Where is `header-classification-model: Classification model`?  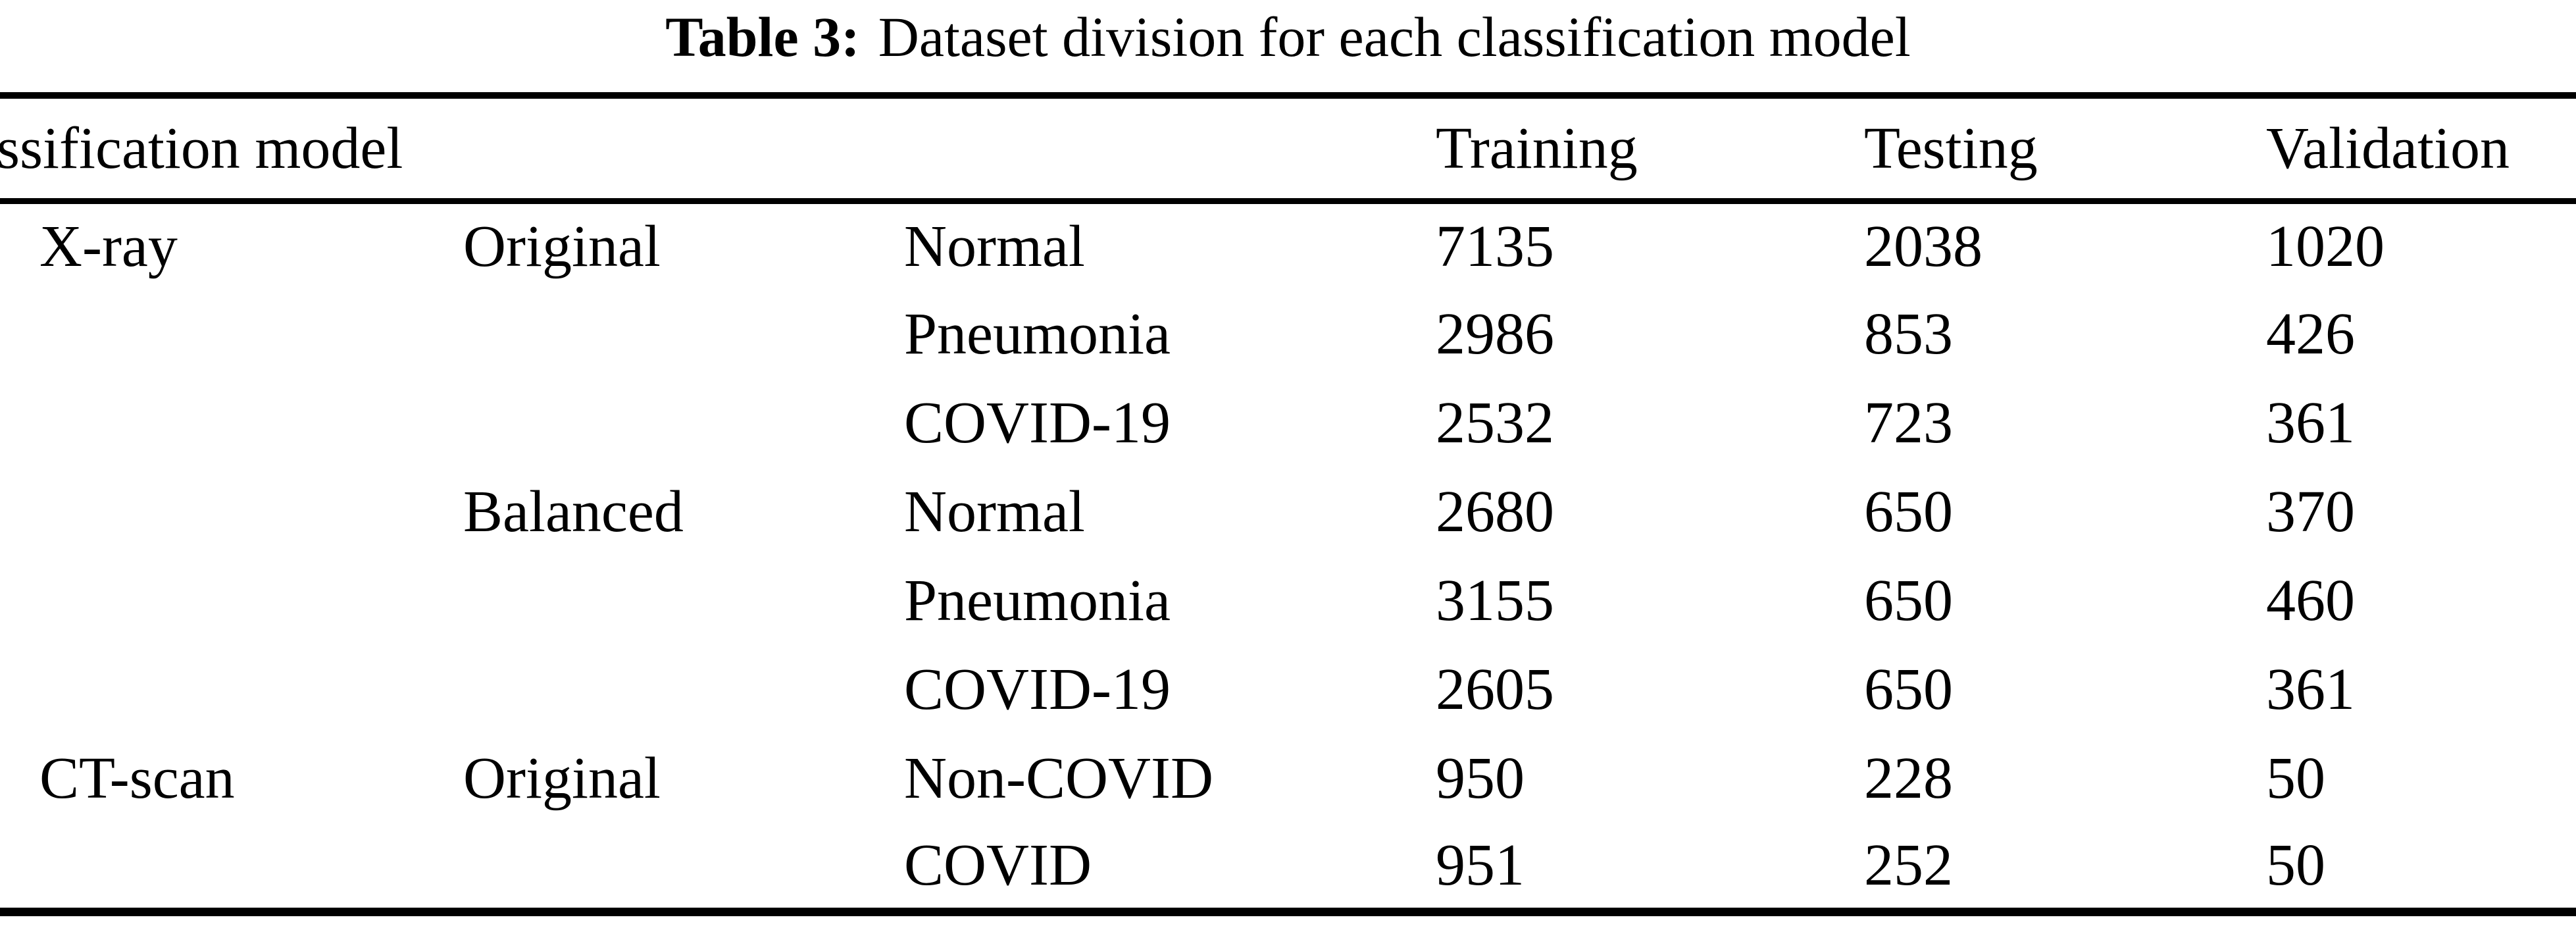
header-classification-model: Classification model is located at coordinates (718, 148).